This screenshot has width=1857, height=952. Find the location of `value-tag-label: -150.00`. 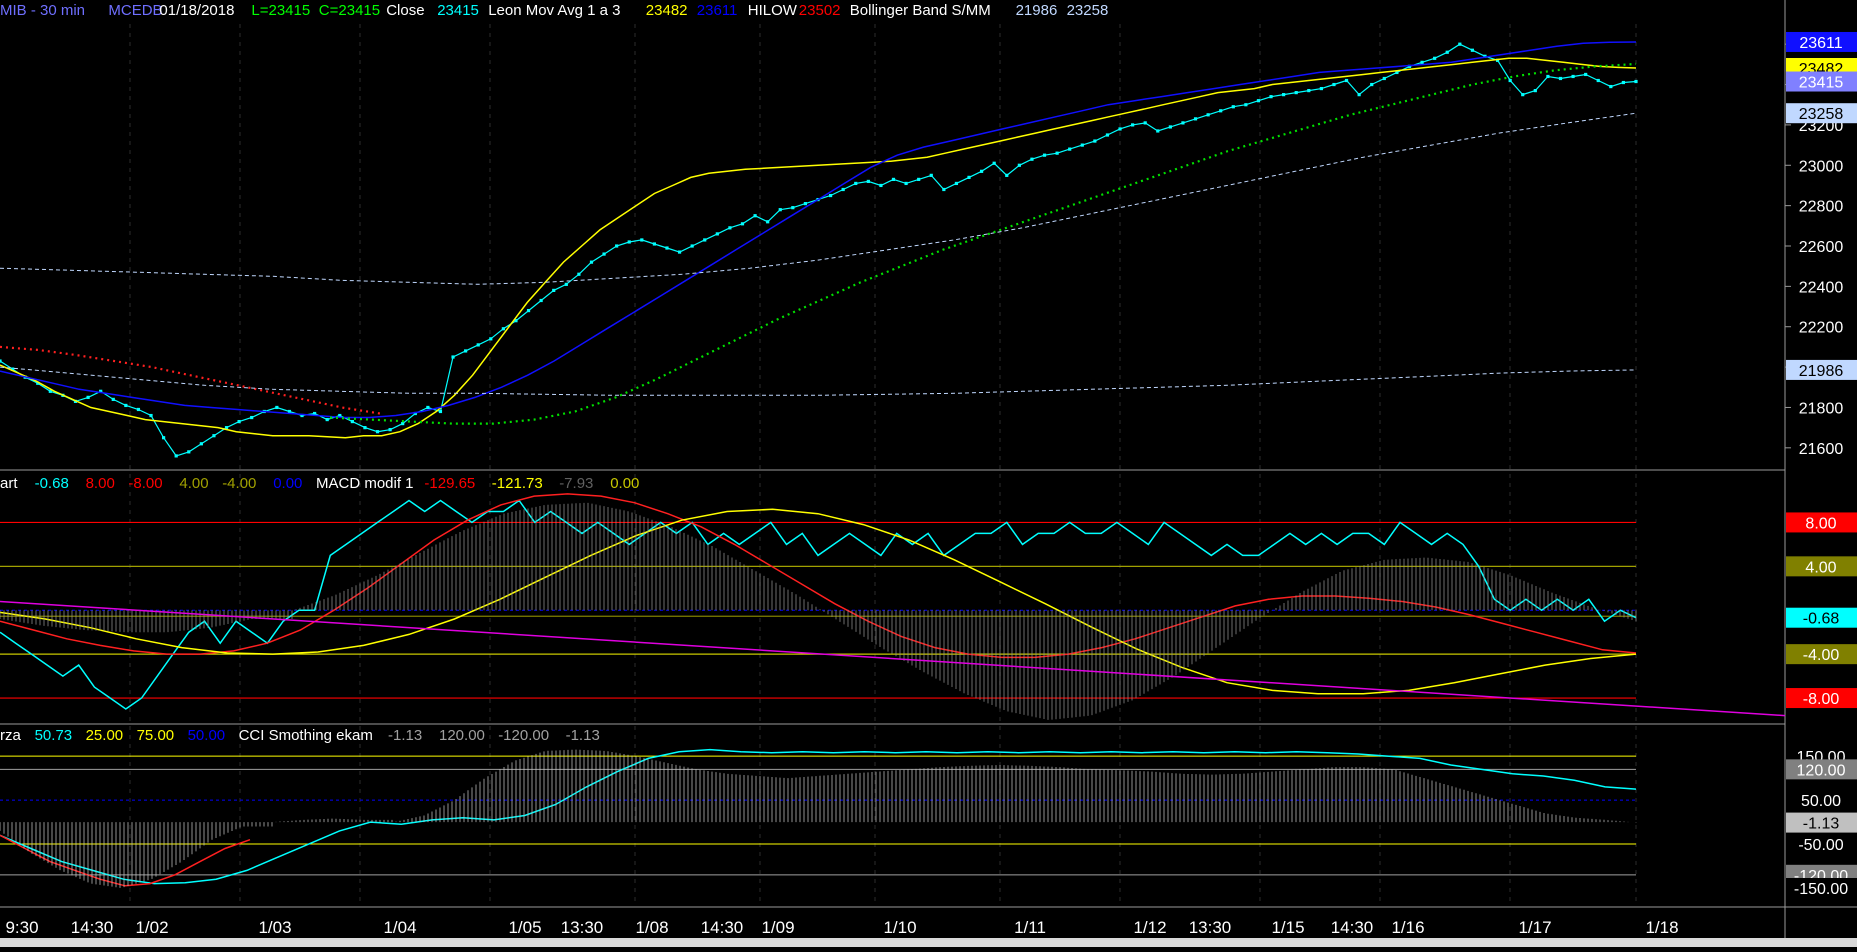

value-tag-label: -150.00 is located at coordinates (1821, 889).